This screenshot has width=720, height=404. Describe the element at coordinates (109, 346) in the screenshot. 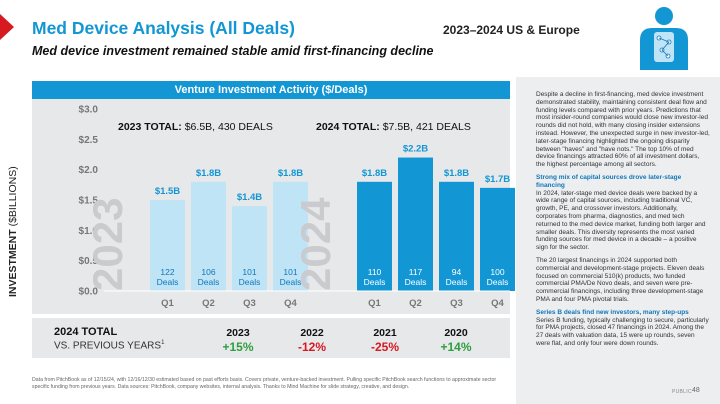

I see `comparison-sublabel: VS. PREVIOUS YEARS1` at that location.